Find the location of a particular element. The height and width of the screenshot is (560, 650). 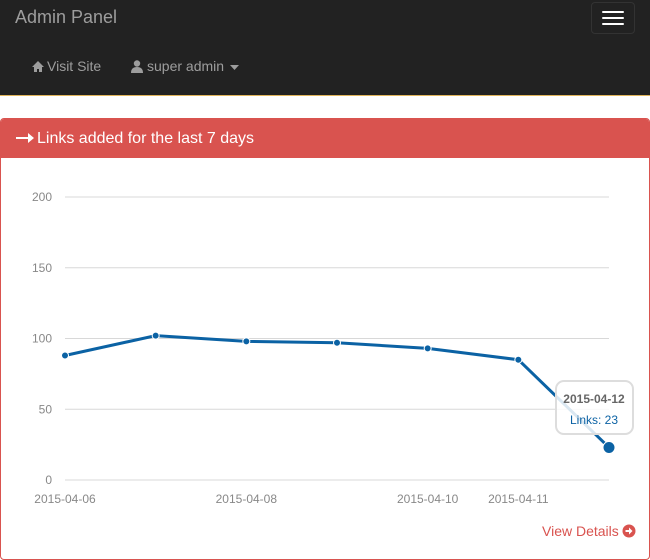

view-details-link: View Details is located at coordinates (580, 531).